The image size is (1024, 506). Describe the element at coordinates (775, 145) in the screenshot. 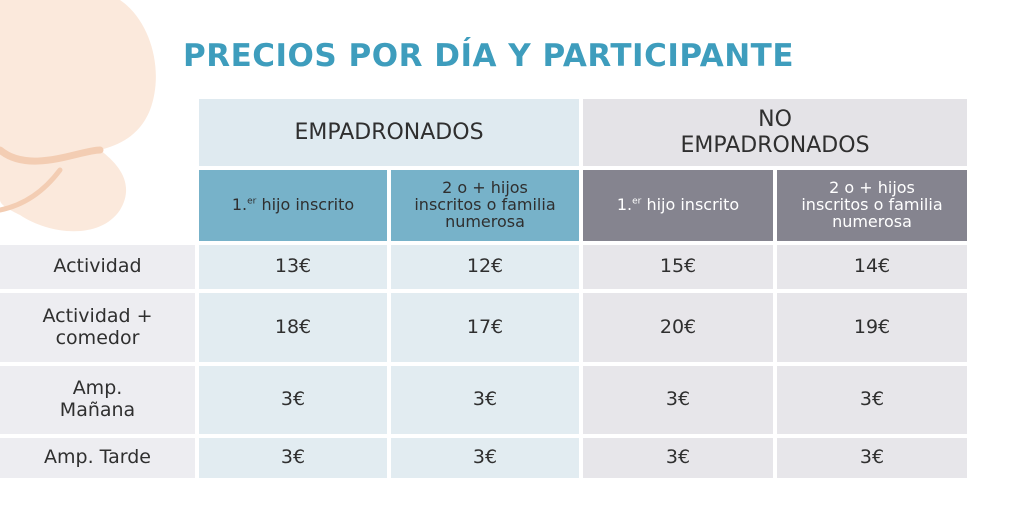

I see `group-header-no-empadronados-line2: EMPADRONADOS` at that location.